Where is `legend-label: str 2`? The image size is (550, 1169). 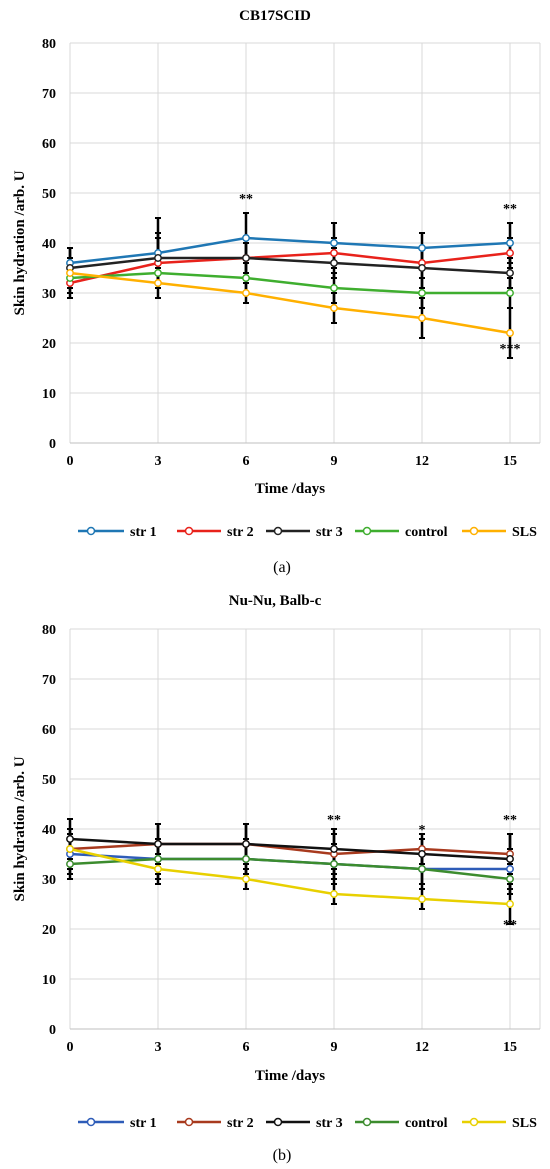
legend-label: str 2 is located at coordinates (240, 532).